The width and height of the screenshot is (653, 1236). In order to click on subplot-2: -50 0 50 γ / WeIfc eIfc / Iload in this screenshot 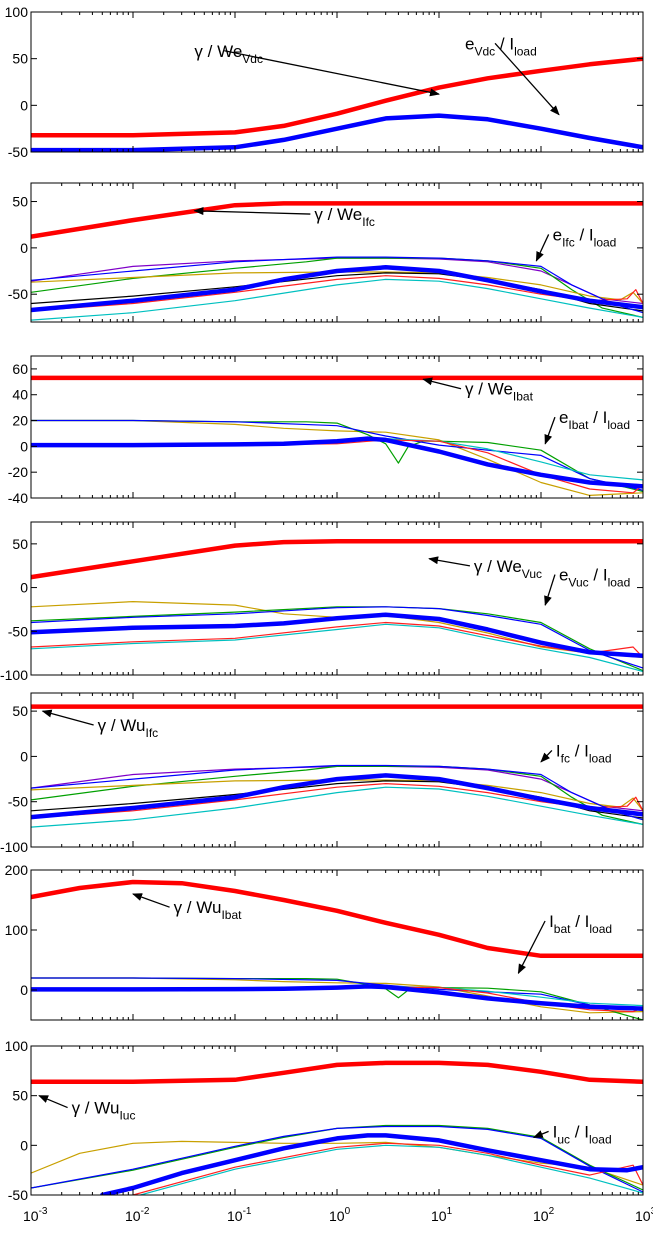, I will do `click(326, 252)`.